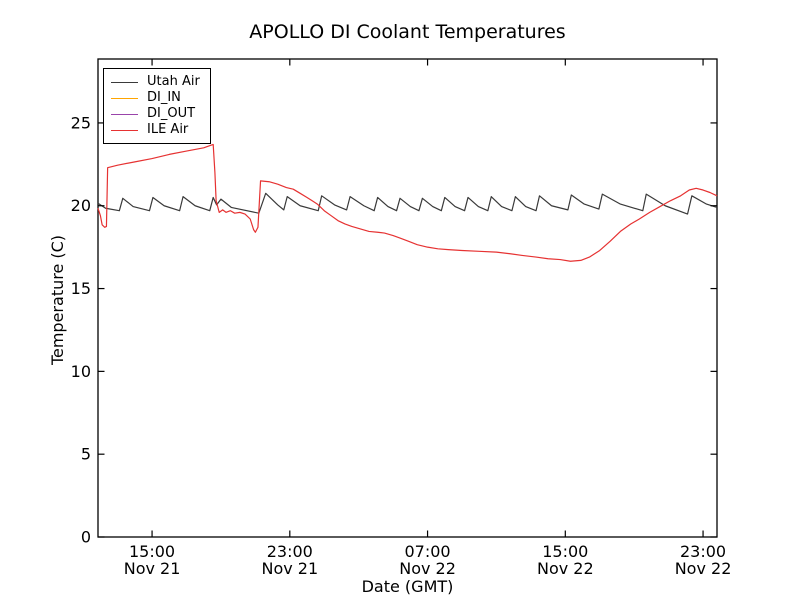 Image resolution: width=800 pixels, height=600 pixels. What do you see at coordinates (81, 122) in the screenshot?
I see `y-tick-label: 25` at bounding box center [81, 122].